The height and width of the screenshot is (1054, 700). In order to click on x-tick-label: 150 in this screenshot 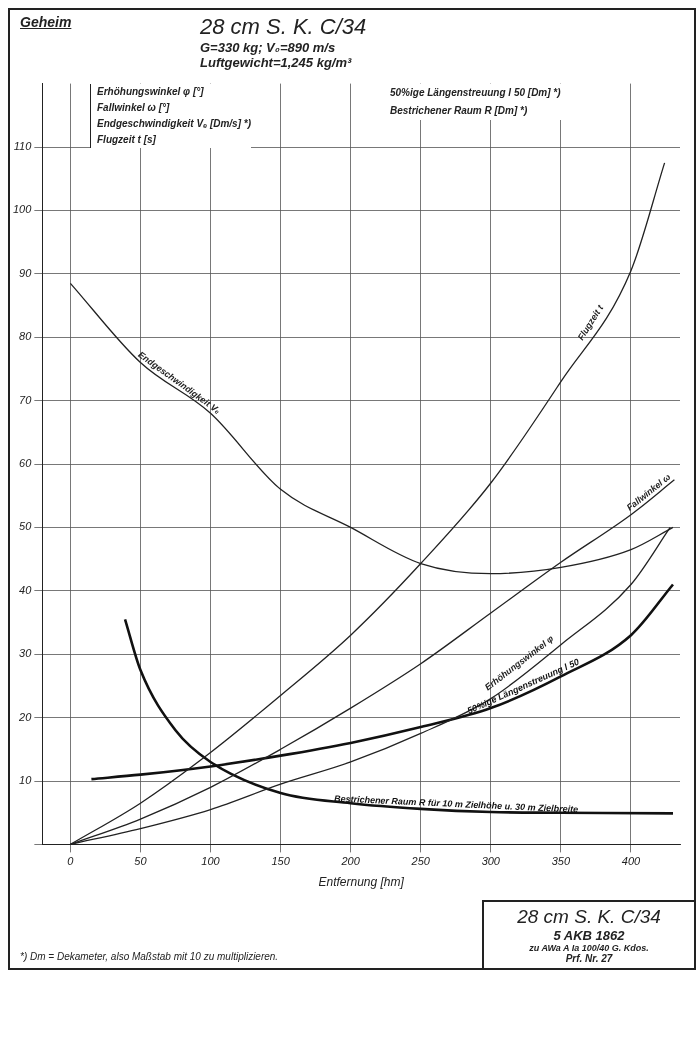, I will do `click(281, 861)`.